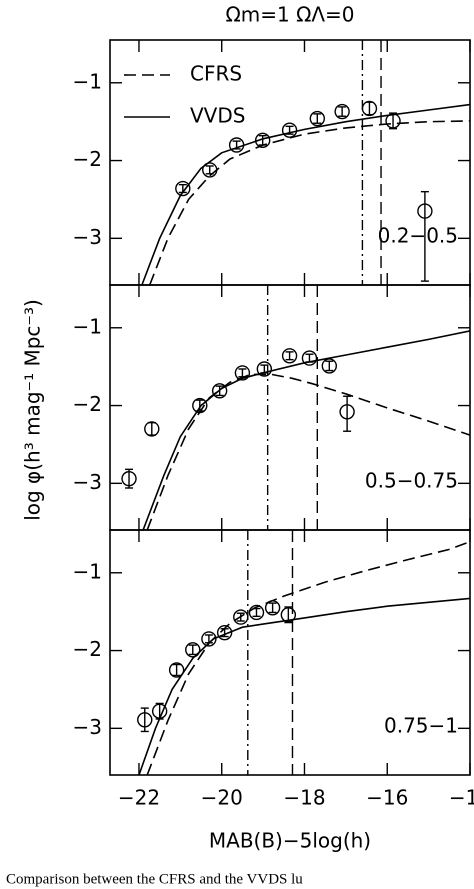 This screenshot has width=474, height=889. I want to click on chart-title: Ωm=1 ΩΛ=0, so click(289, 15).